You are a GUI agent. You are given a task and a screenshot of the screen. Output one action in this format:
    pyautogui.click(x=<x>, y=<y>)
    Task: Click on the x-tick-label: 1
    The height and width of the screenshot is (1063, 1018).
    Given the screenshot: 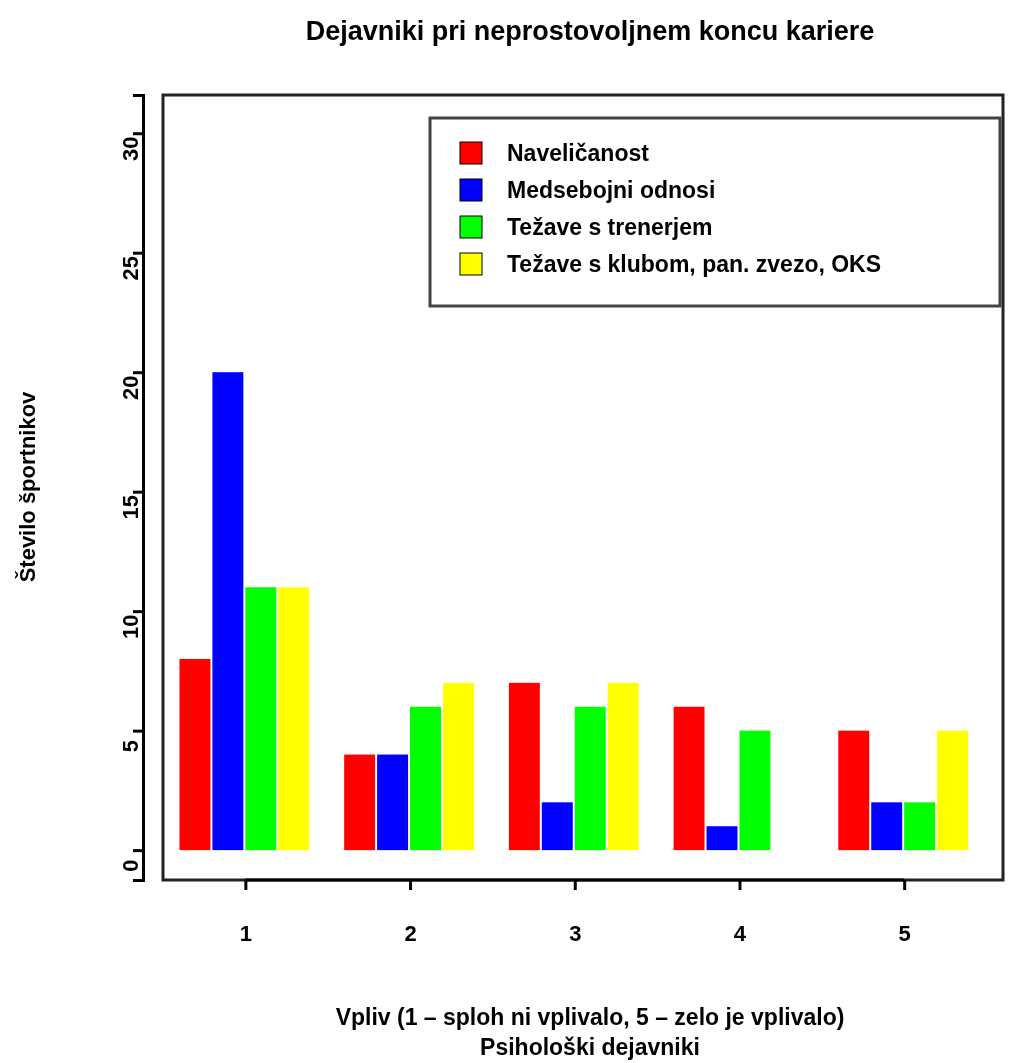 What is the action you would take?
    pyautogui.click(x=245, y=933)
    